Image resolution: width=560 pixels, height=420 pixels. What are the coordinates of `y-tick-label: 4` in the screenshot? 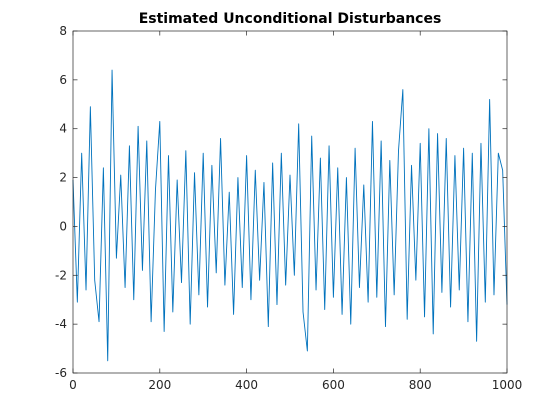 It's located at (63, 129).